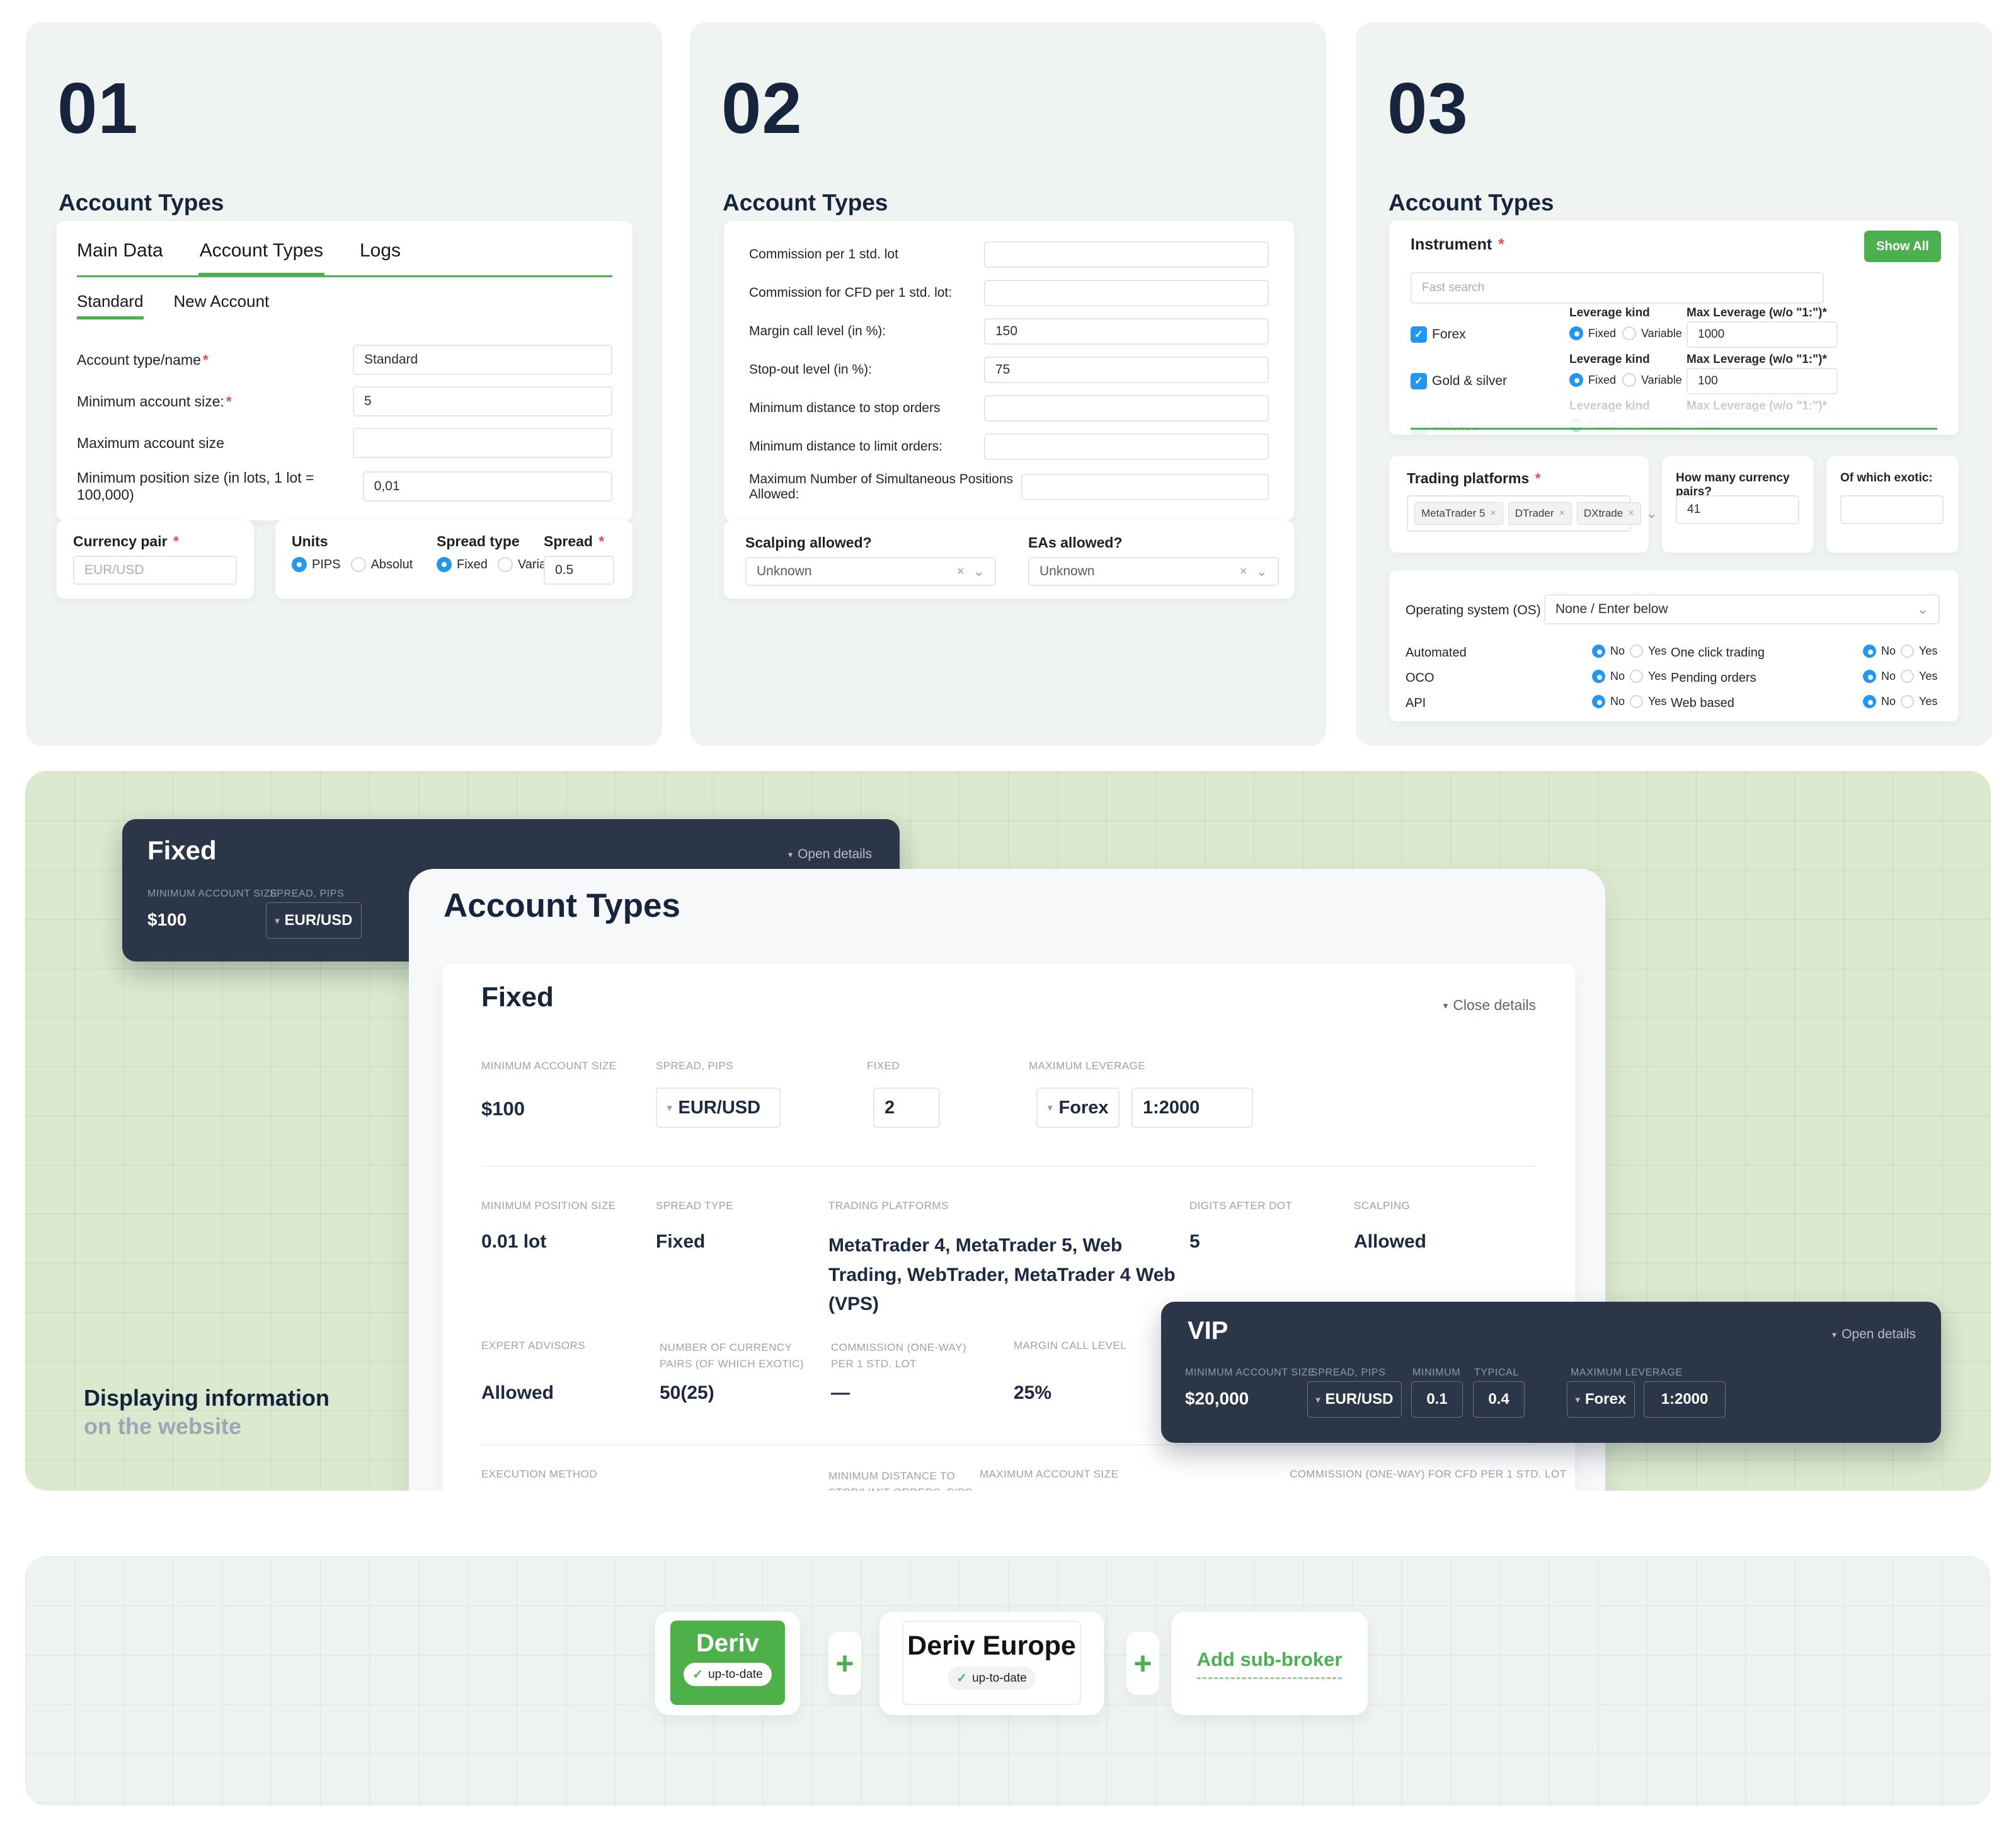  Describe the element at coordinates (221, 301) in the screenshot. I see `subtab-new-account: New Account` at that location.